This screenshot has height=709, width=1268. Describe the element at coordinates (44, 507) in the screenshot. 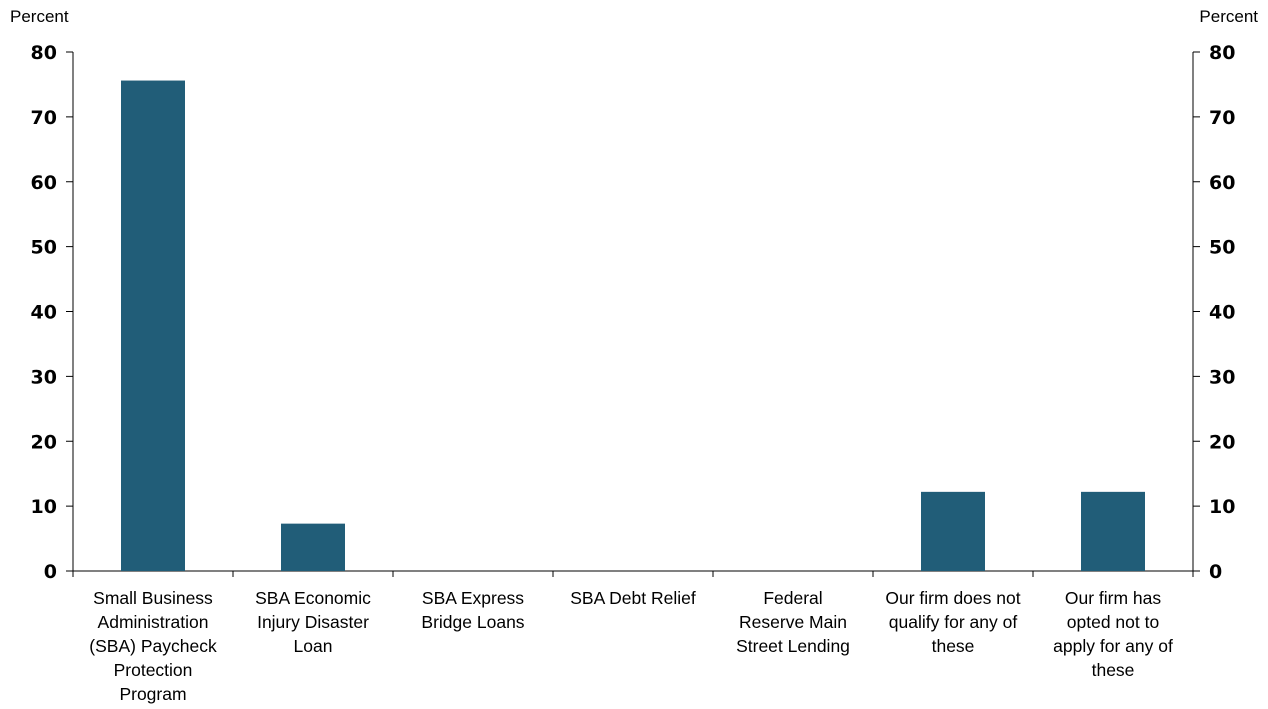

I see `left-y-tick-label: 10` at that location.